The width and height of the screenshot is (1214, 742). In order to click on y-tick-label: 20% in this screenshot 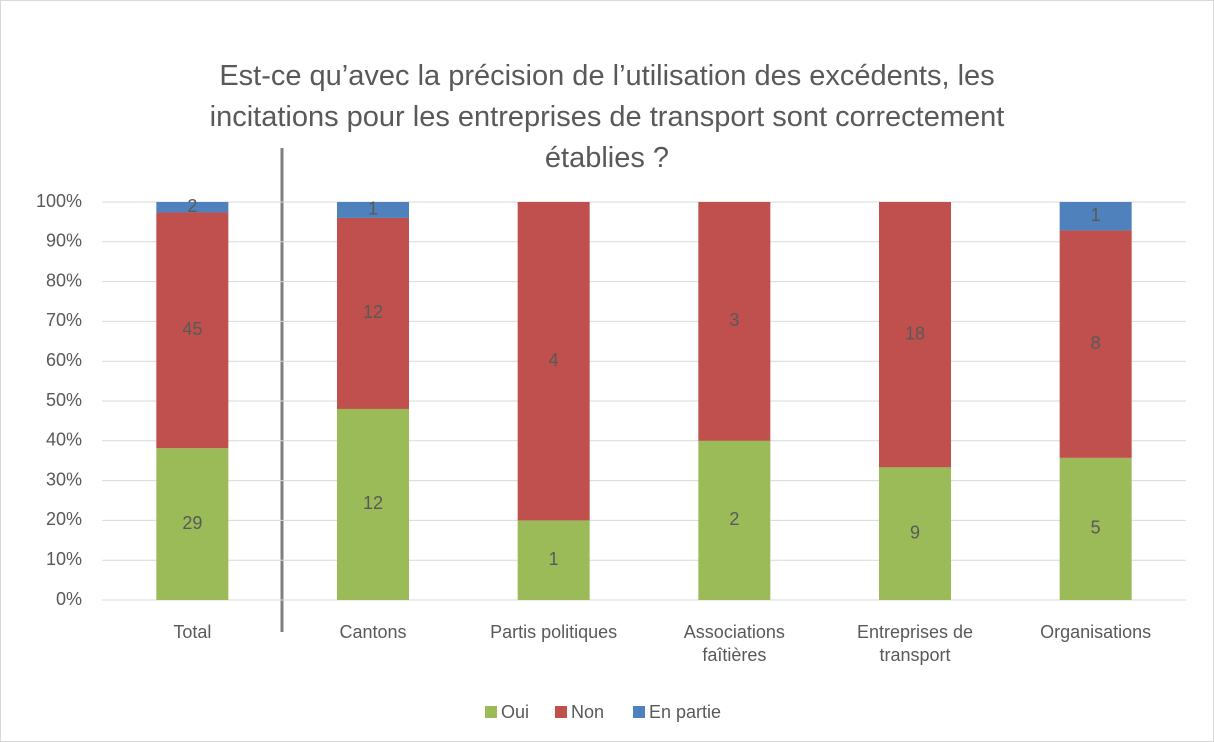, I will do `click(64, 519)`.